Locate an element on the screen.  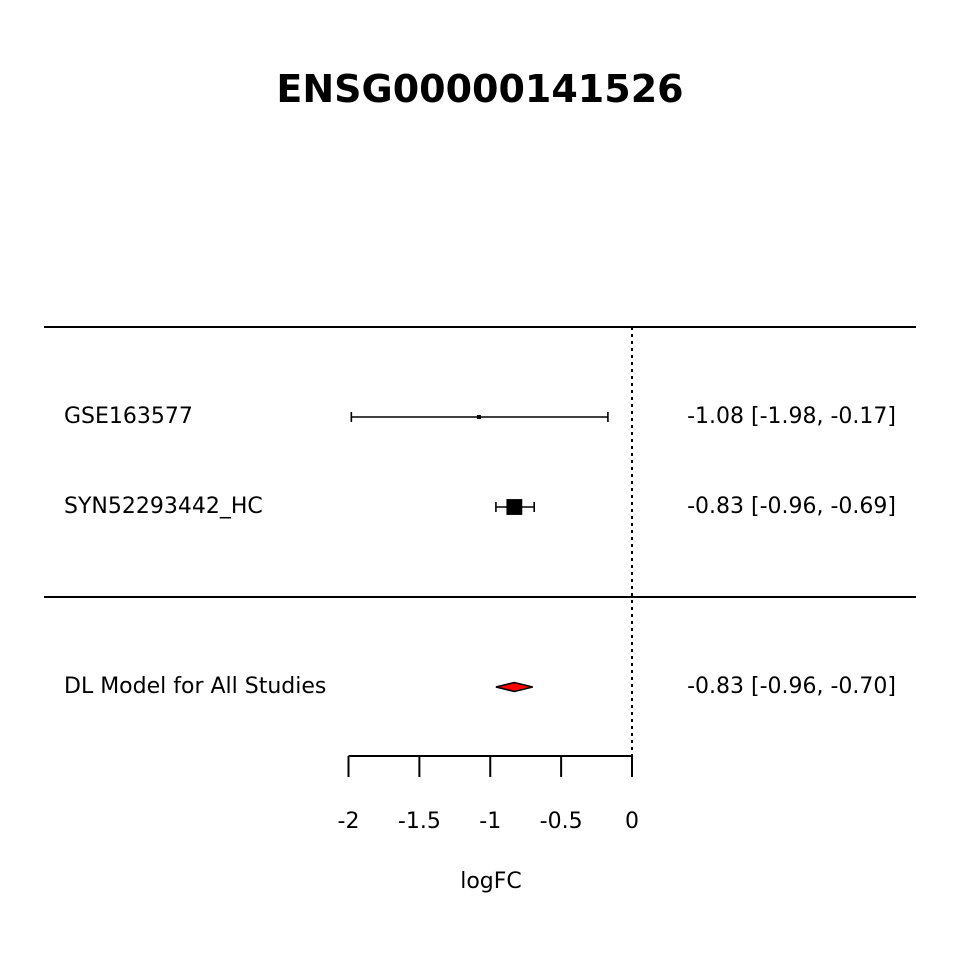
study-estimate-text: -0.83 [-0.96, -0.69] is located at coordinates (791, 506).